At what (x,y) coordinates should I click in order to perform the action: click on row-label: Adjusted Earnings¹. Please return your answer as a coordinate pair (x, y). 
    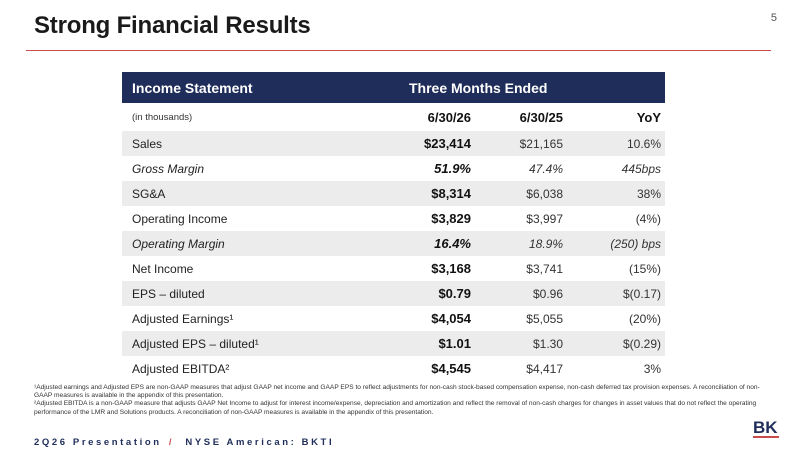
    Looking at the image, I should click on (183, 318).